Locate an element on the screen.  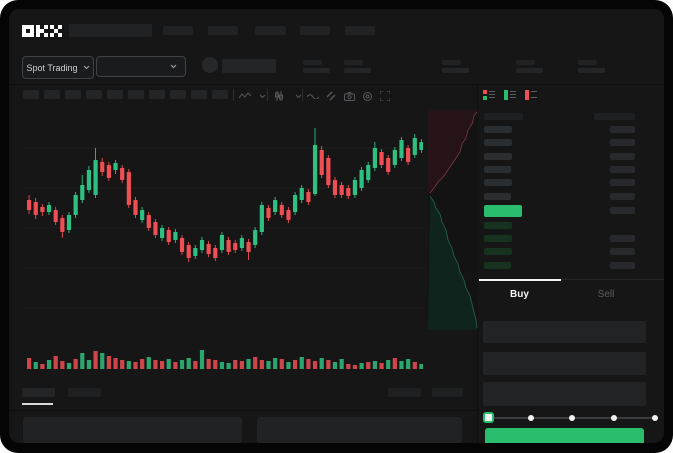
book-col-header-price is located at coordinates (503, 116).